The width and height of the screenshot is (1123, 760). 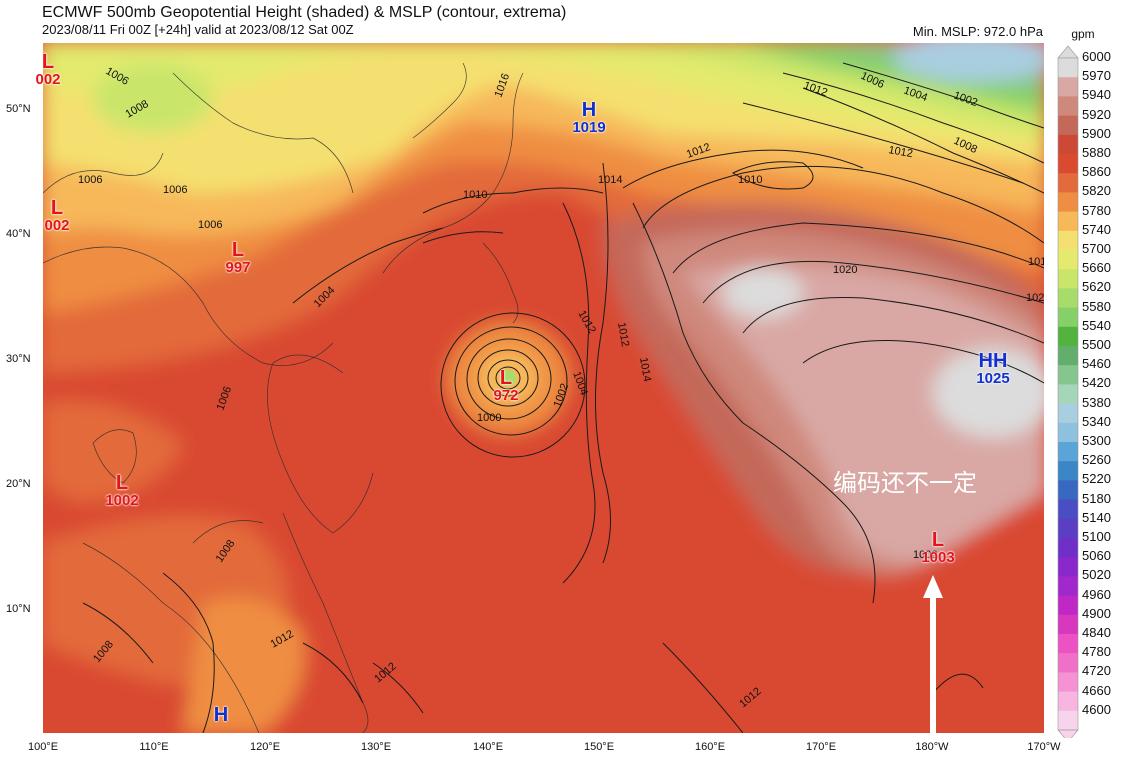 I want to click on low-value: 997, so click(x=238, y=267).